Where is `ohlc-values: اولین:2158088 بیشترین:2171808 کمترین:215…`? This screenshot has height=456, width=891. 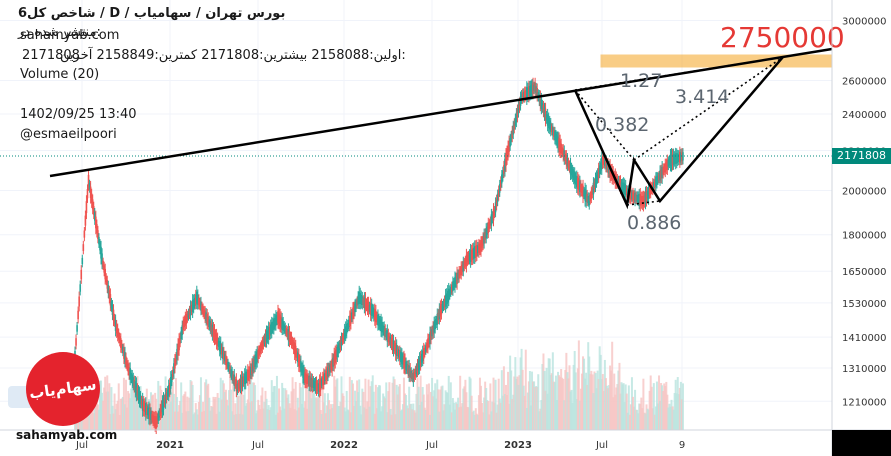
ohlc-values: اولین:2158088 بیشترین:2171808 کمترین:215… is located at coordinates (233, 55).